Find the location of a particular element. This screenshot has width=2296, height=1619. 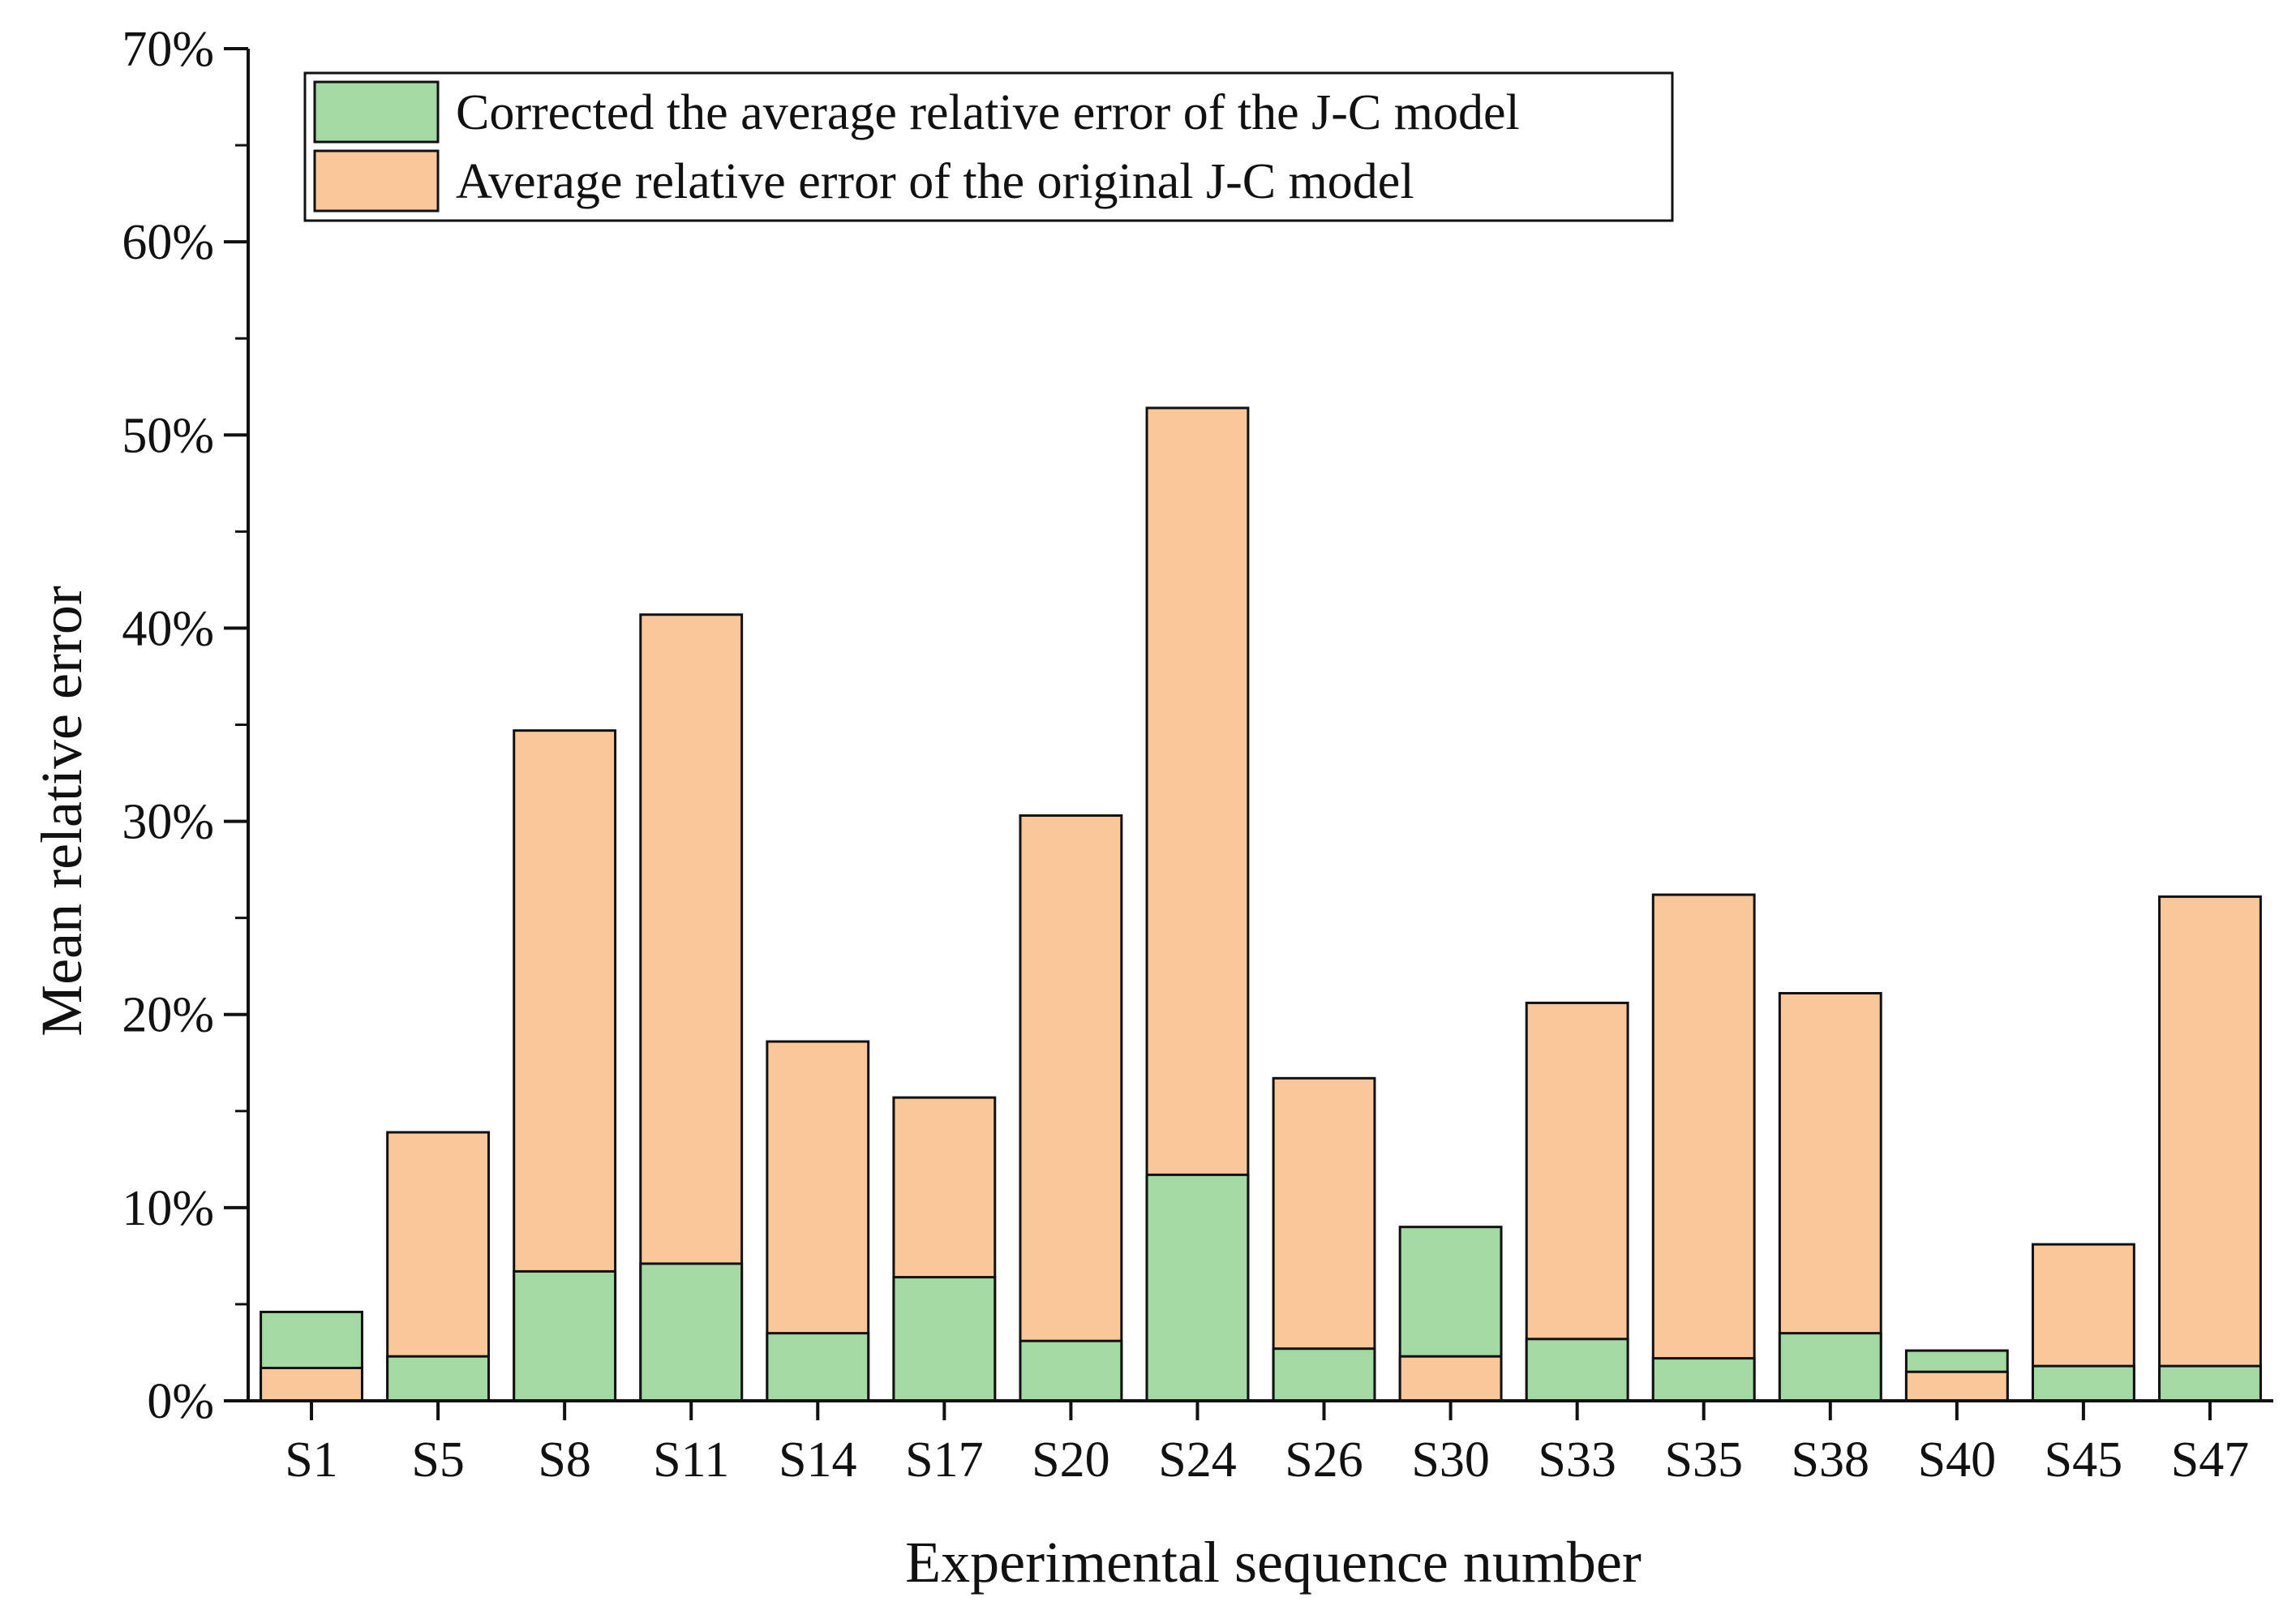

bar-corrected-s20 is located at coordinates (1071, 1370).